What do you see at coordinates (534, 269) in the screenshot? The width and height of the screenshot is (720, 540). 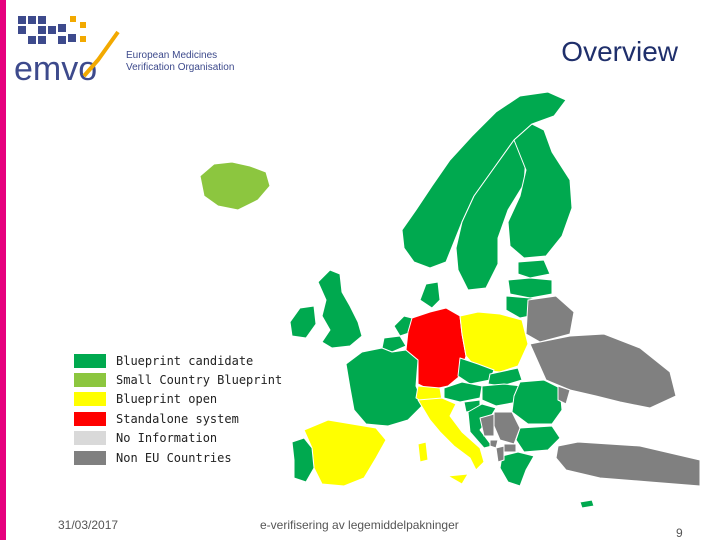 I see `map-estonia` at bounding box center [534, 269].